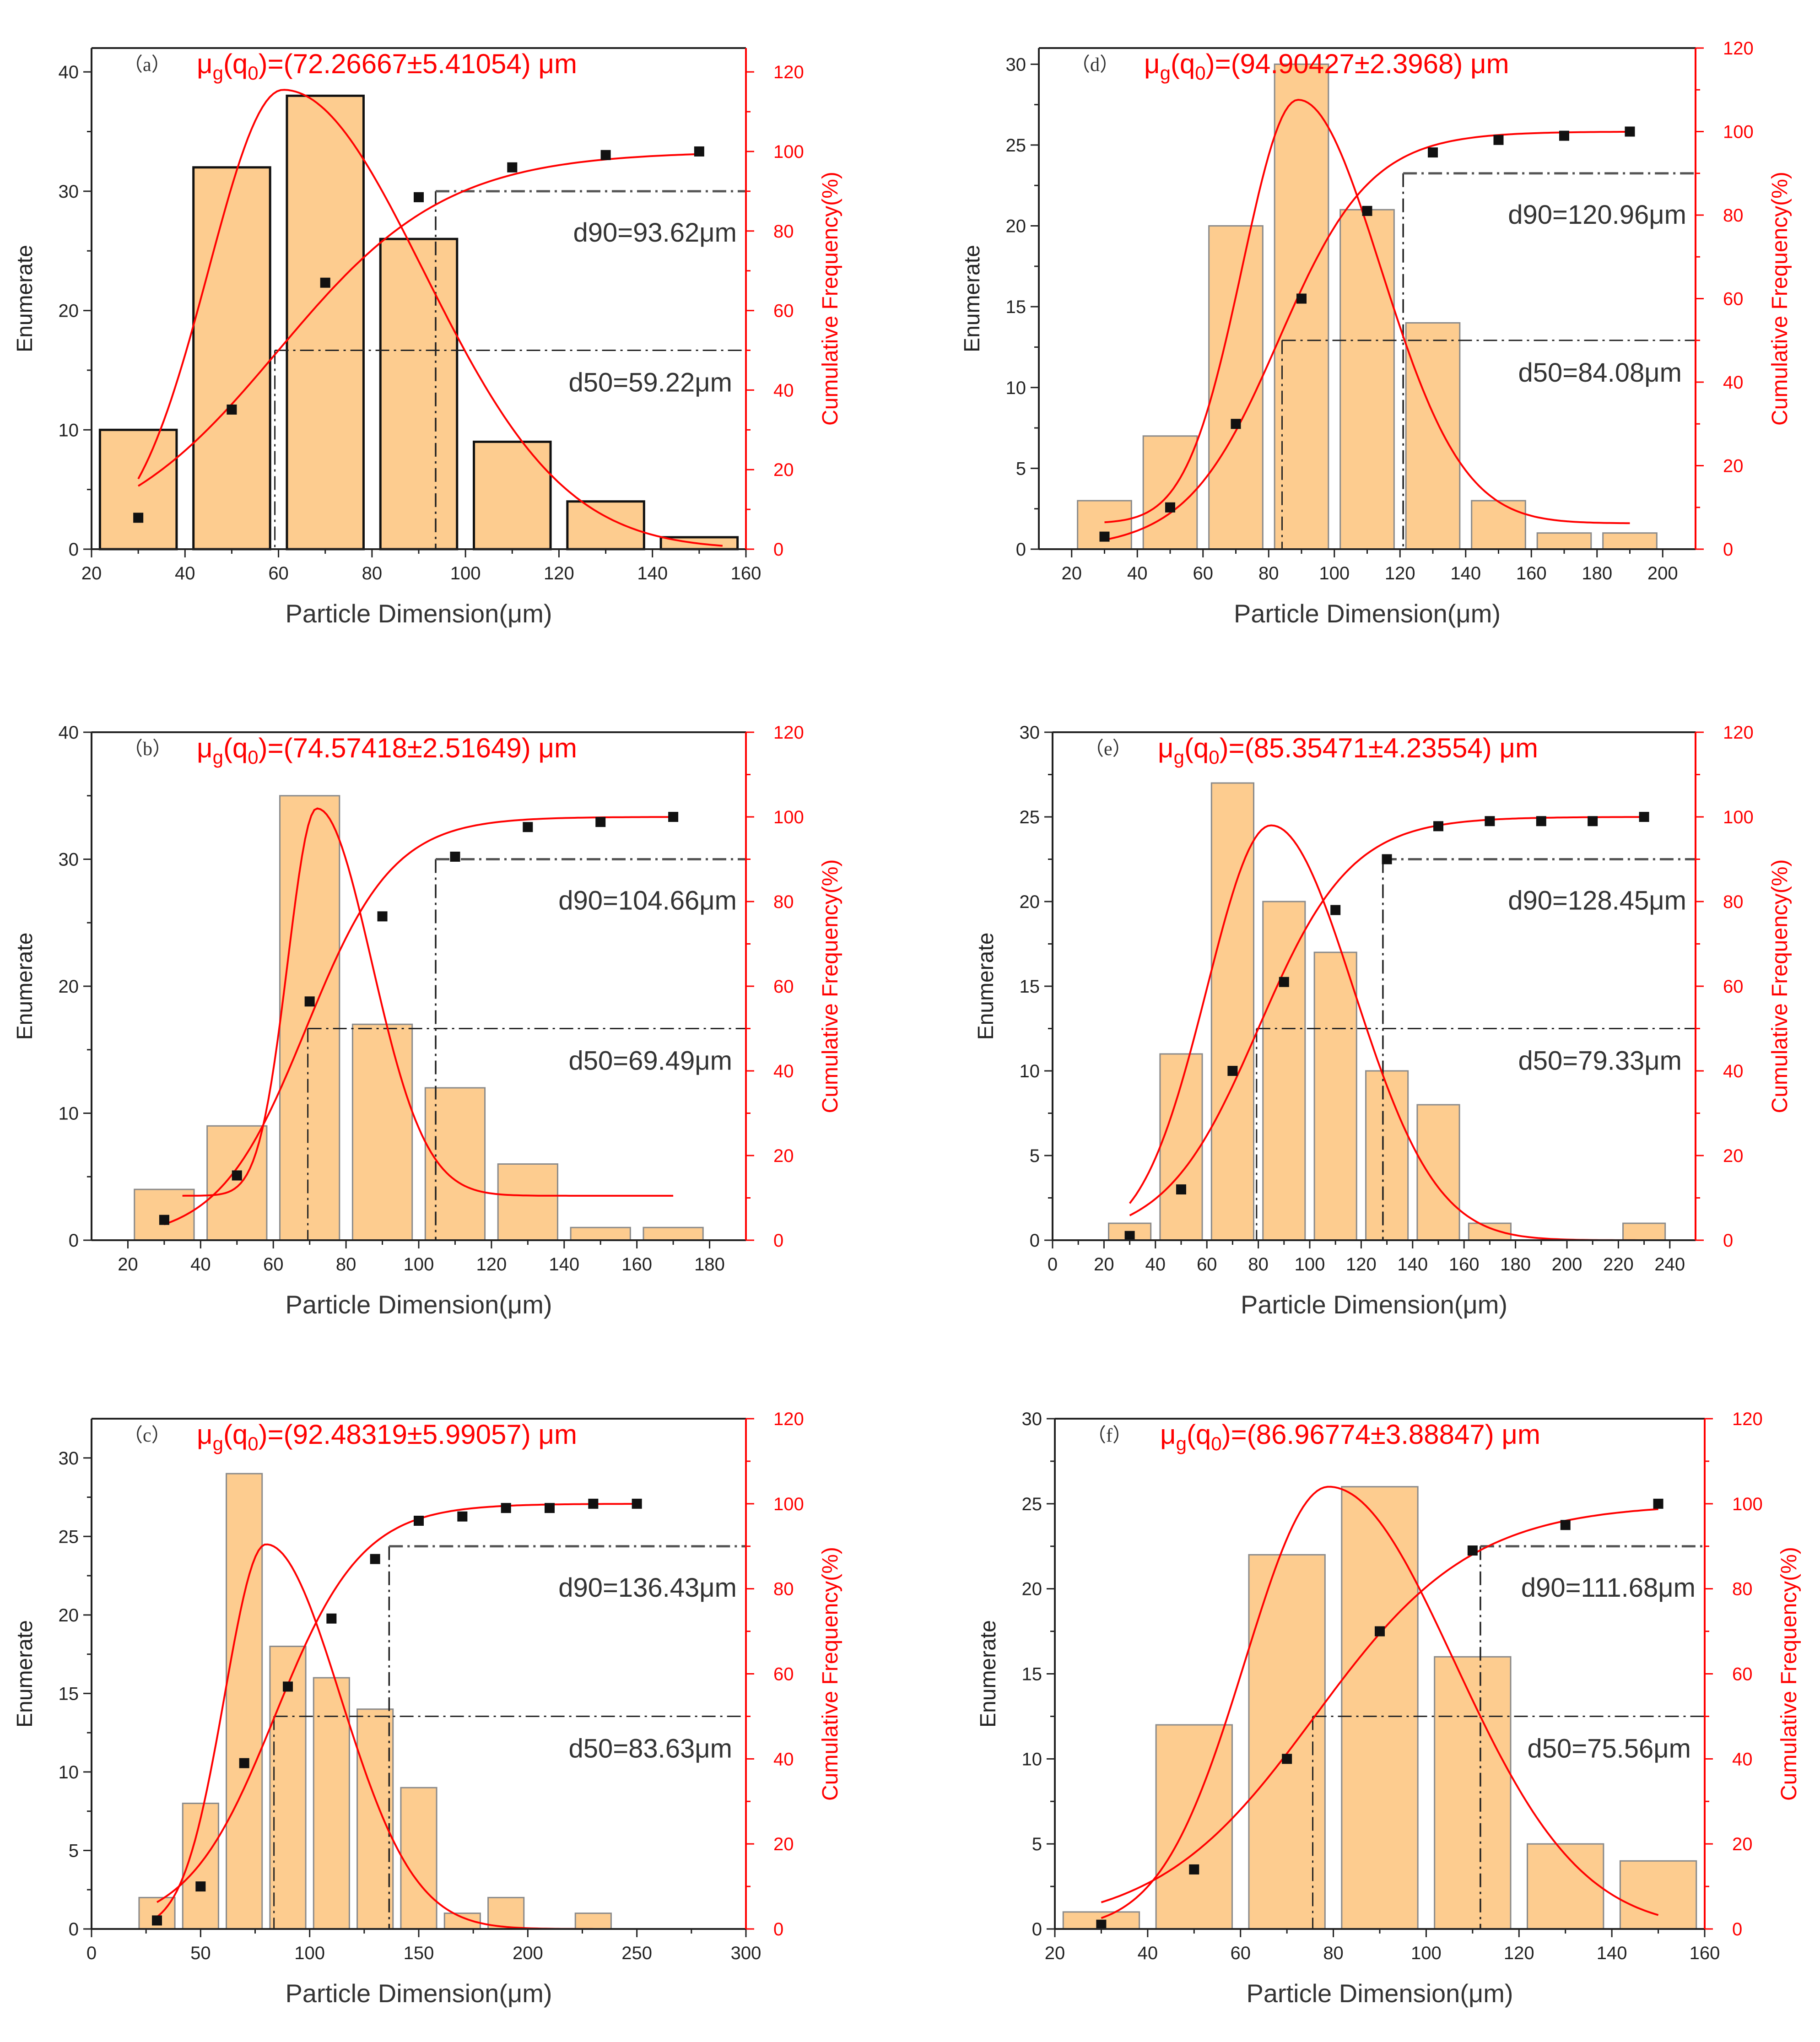 This screenshot has height=2042, width=1820. What do you see at coordinates (783, 1674) in the screenshot?
I see `y2-tick-label: 60` at bounding box center [783, 1674].